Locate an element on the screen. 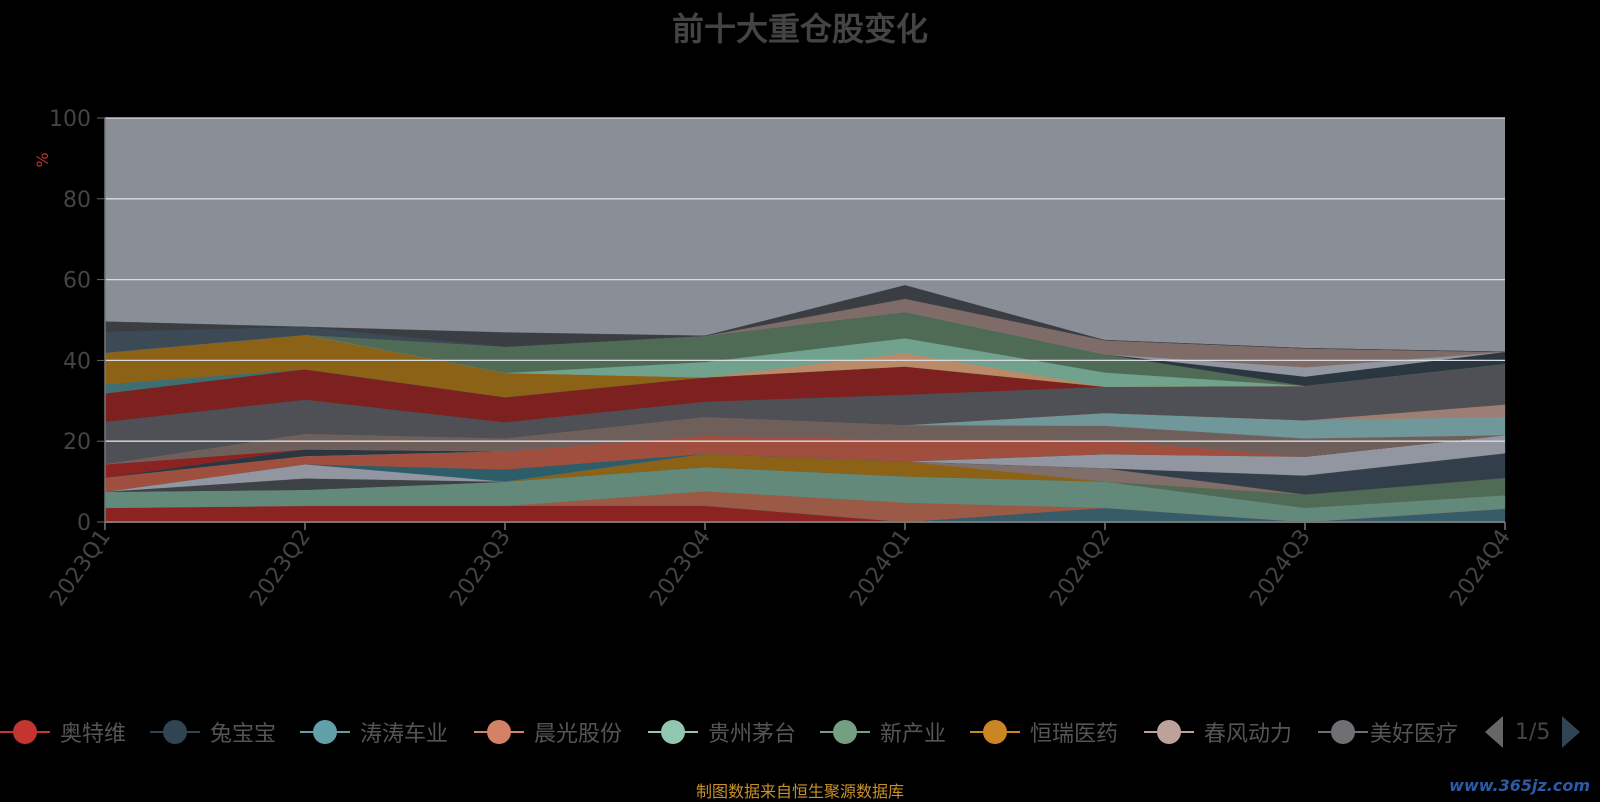 This screenshot has height=802, width=1600. legend-item: 涛涛车业 is located at coordinates (374, 732).